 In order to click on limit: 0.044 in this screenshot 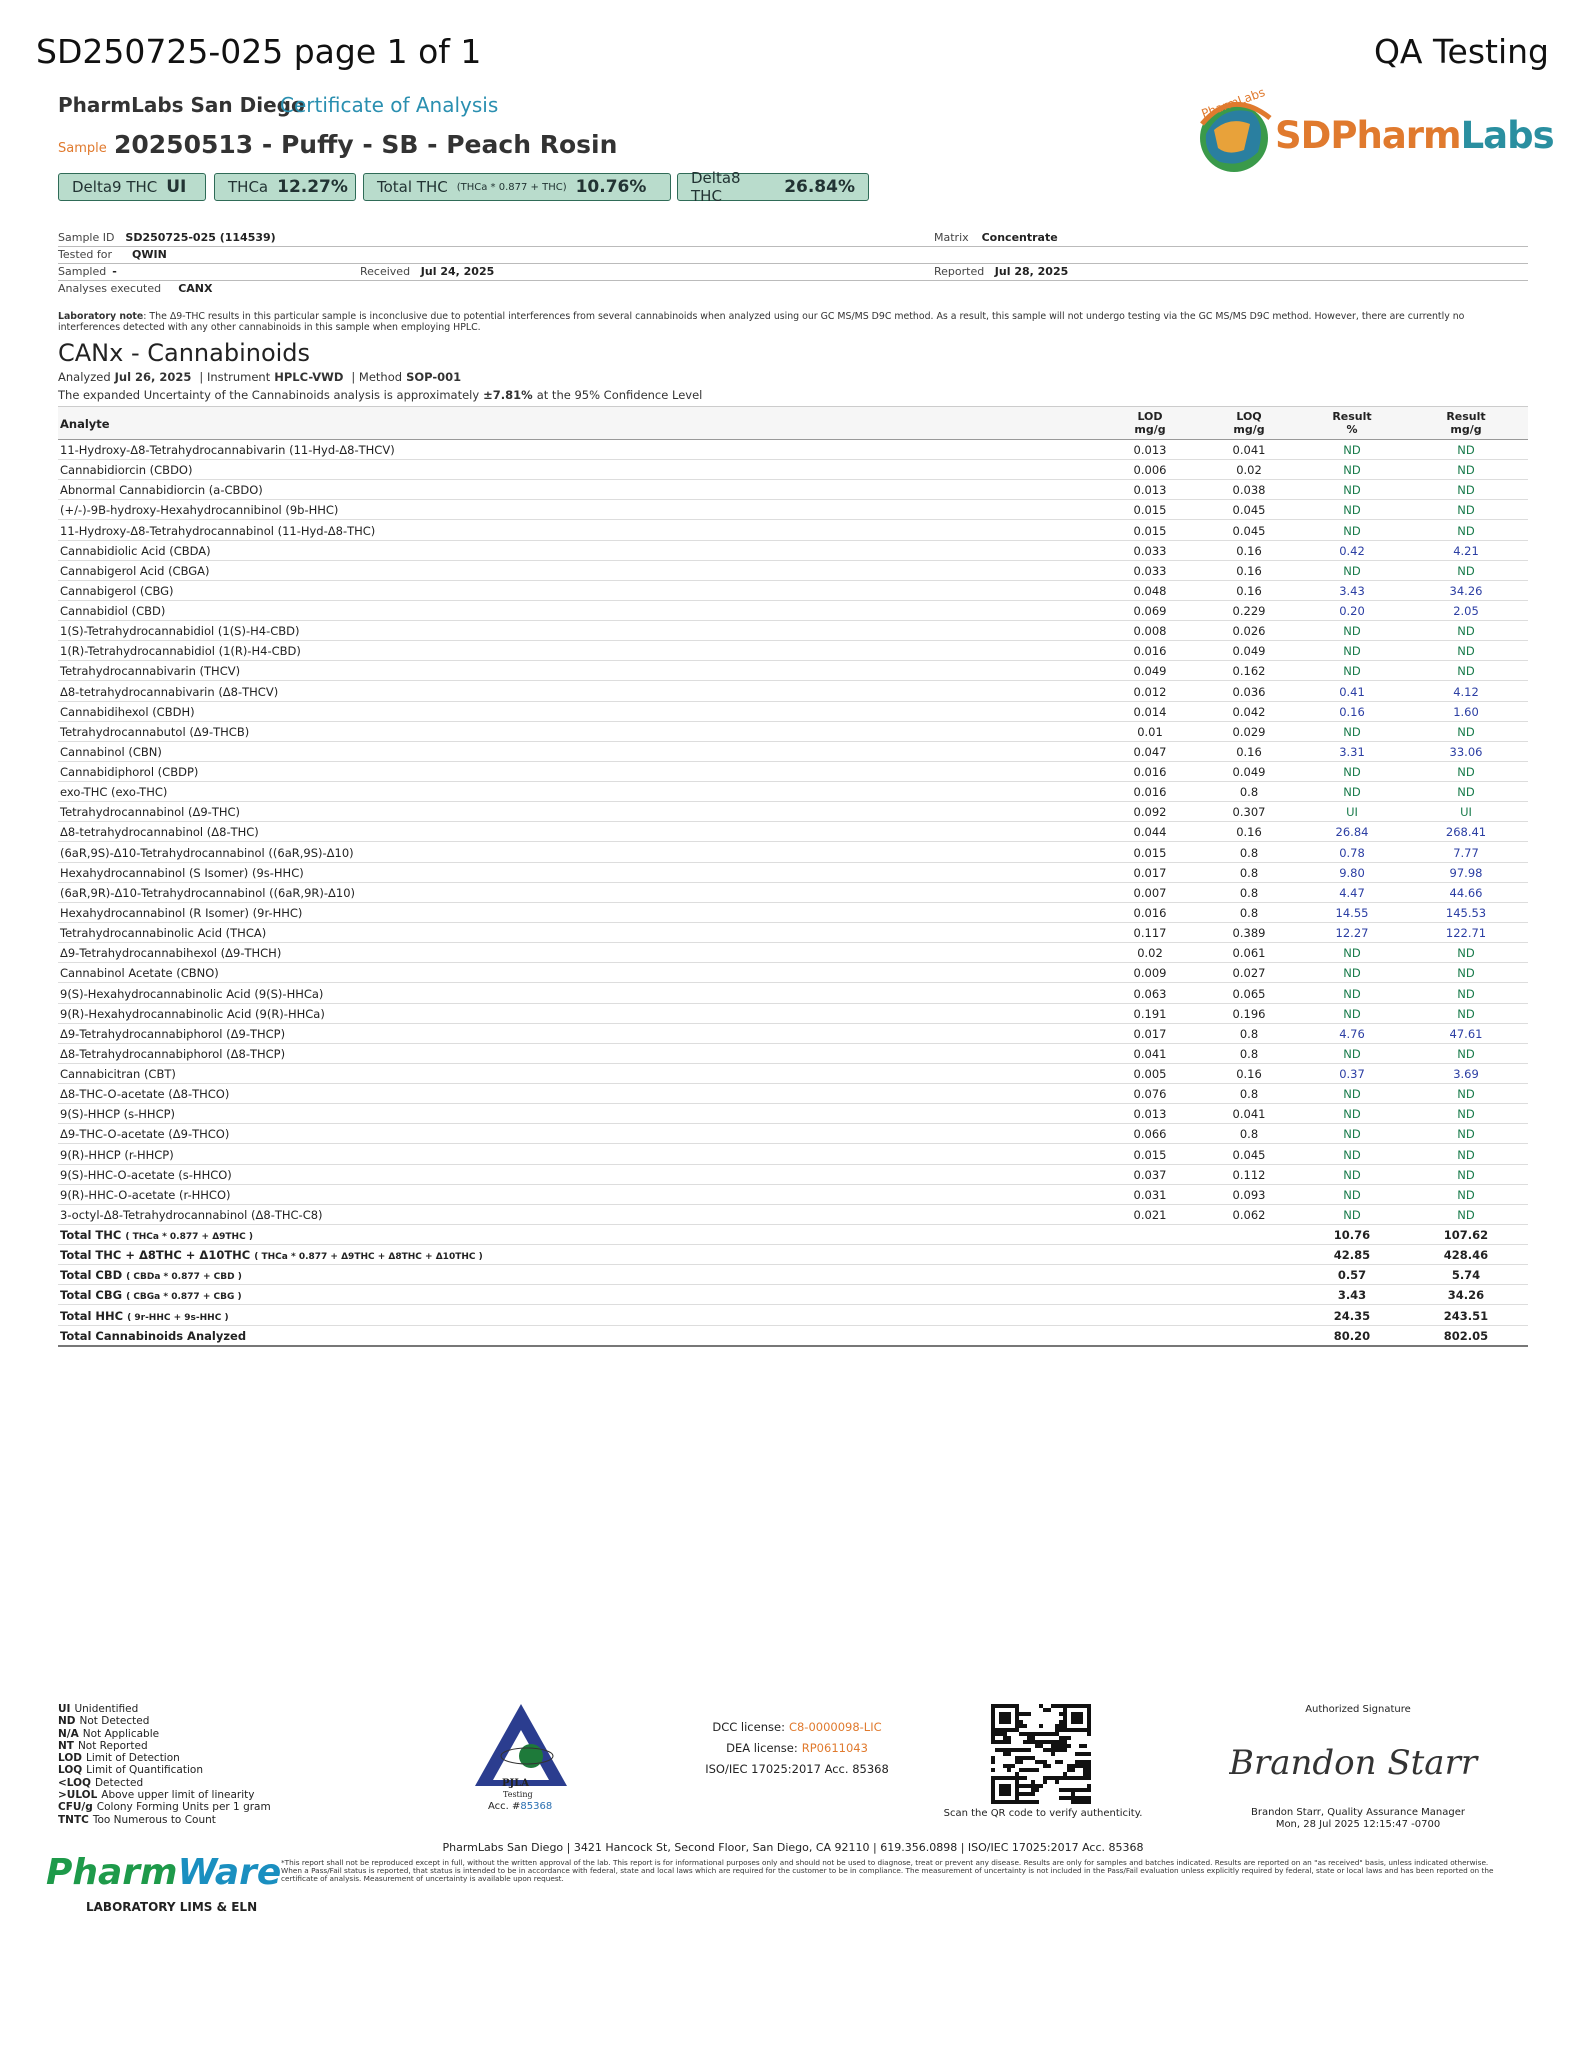, I will do `click(1150, 832)`.